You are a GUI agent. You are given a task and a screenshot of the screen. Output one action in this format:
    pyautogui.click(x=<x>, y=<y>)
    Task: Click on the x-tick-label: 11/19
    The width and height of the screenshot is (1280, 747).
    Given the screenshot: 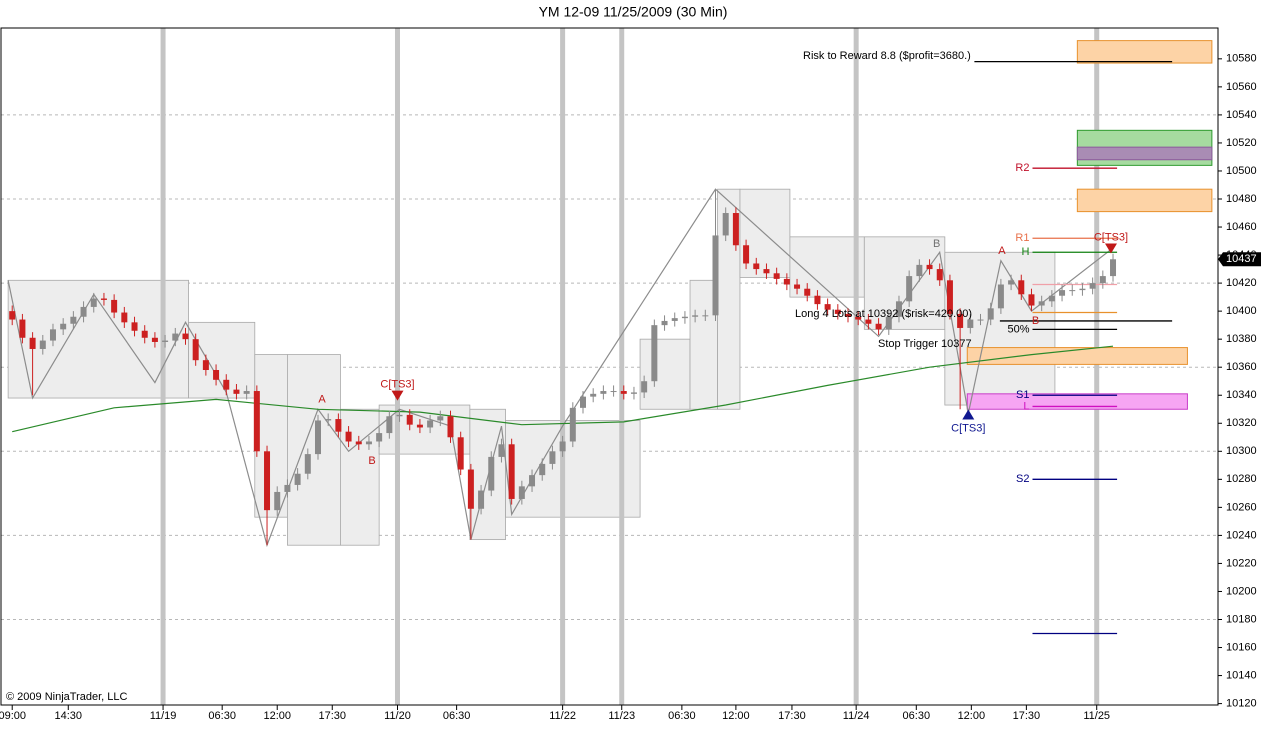 What is the action you would take?
    pyautogui.click(x=163, y=716)
    